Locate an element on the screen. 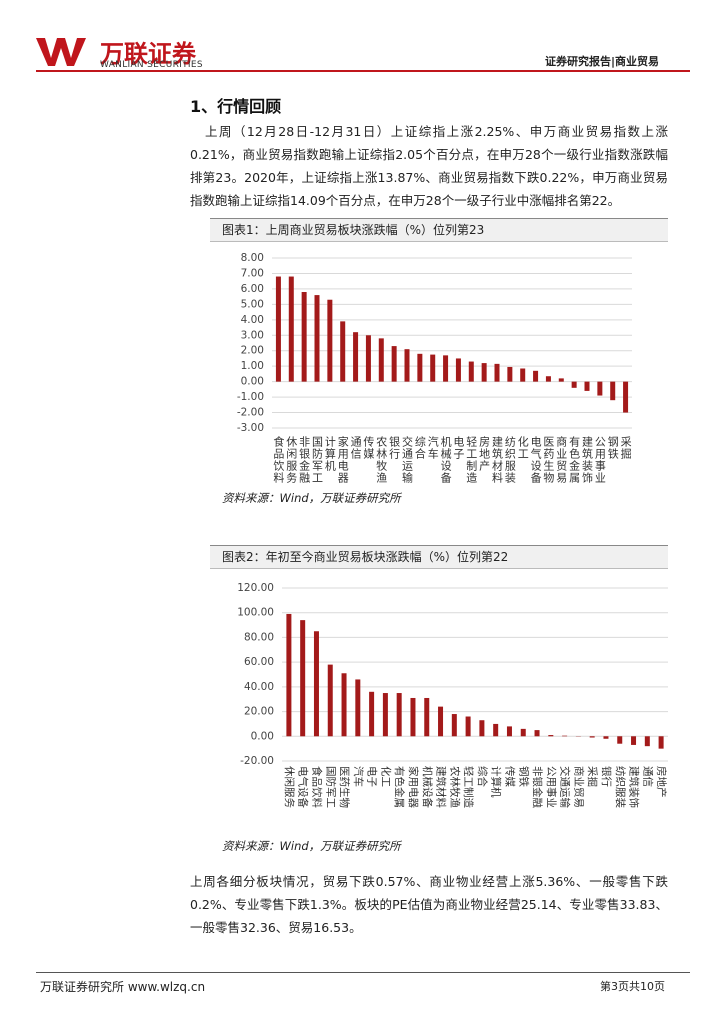 This screenshot has width=724, height=1024. x-tick-label: 汽车 is located at coordinates (432, 447).